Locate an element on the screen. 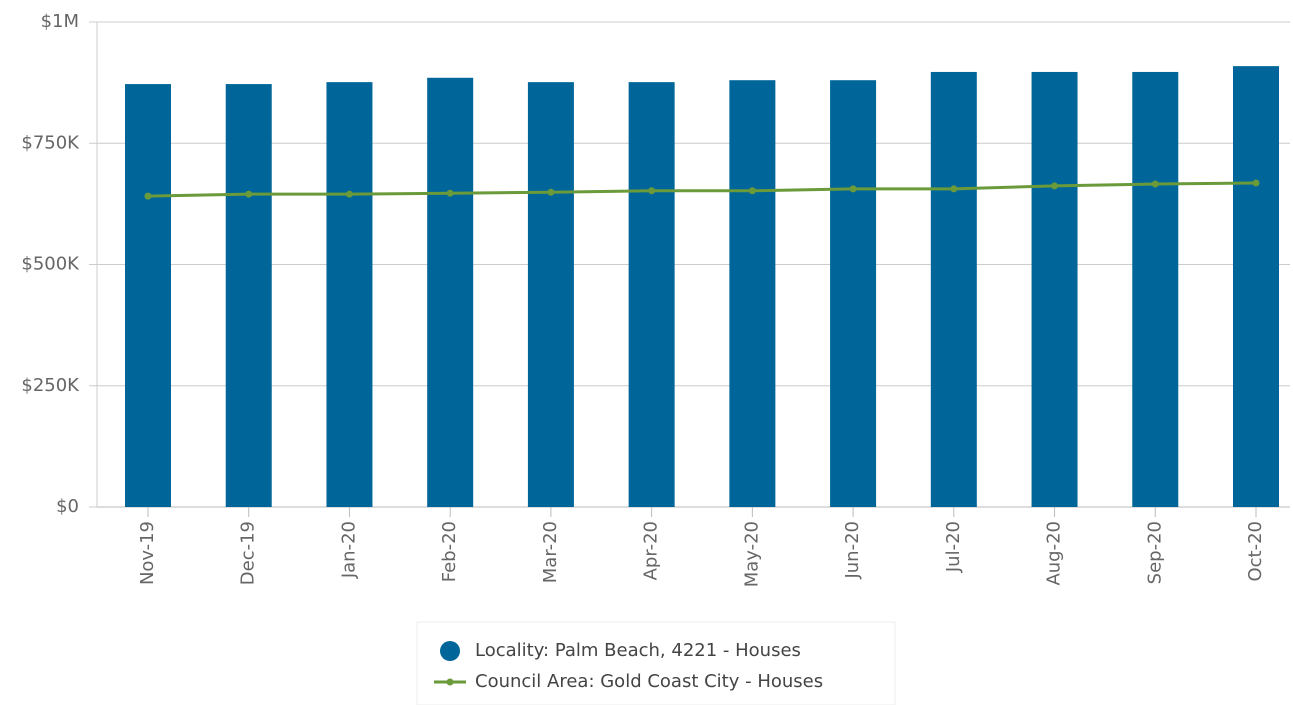 The height and width of the screenshot is (705, 1293). y-tick-label: $500K is located at coordinates (50, 264).